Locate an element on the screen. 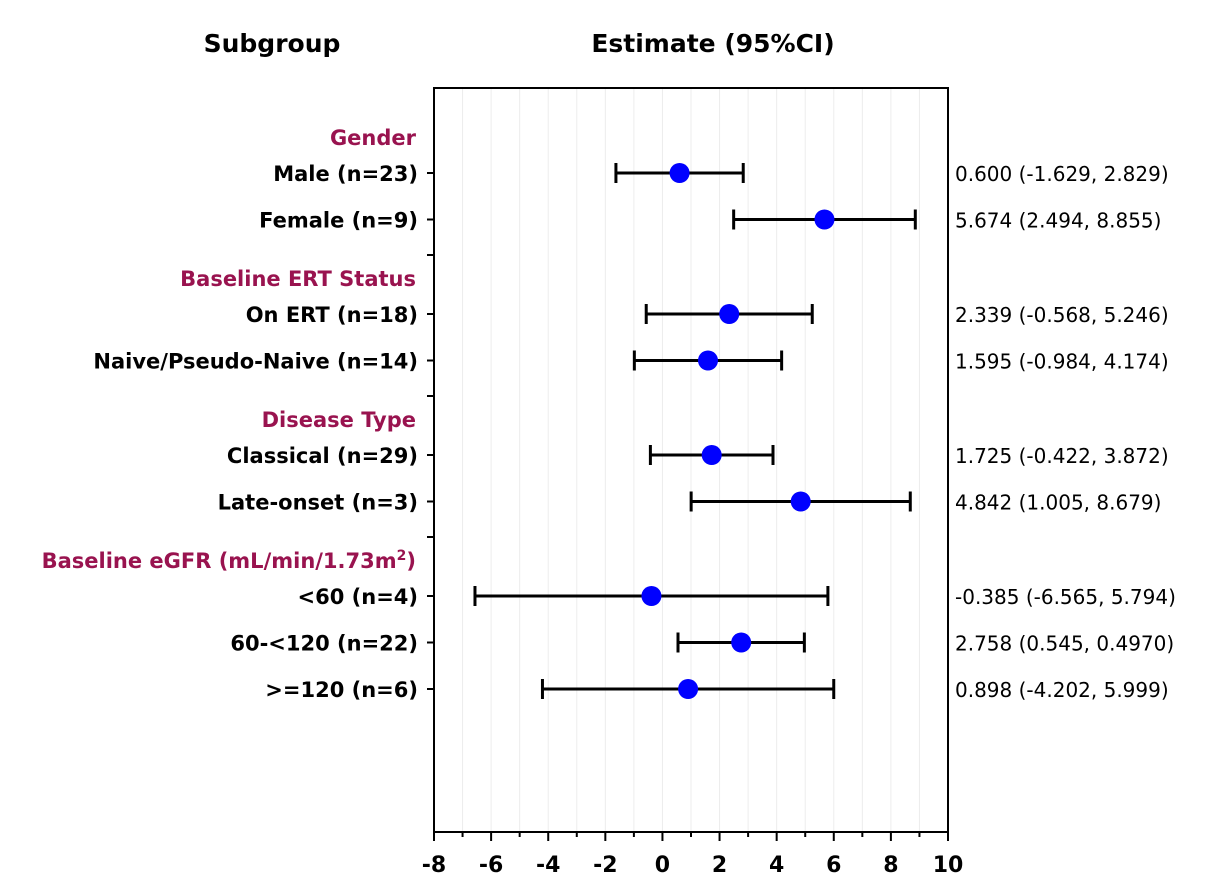 The image size is (1215, 890). subgroup-header: Subgroup is located at coordinates (272, 43).